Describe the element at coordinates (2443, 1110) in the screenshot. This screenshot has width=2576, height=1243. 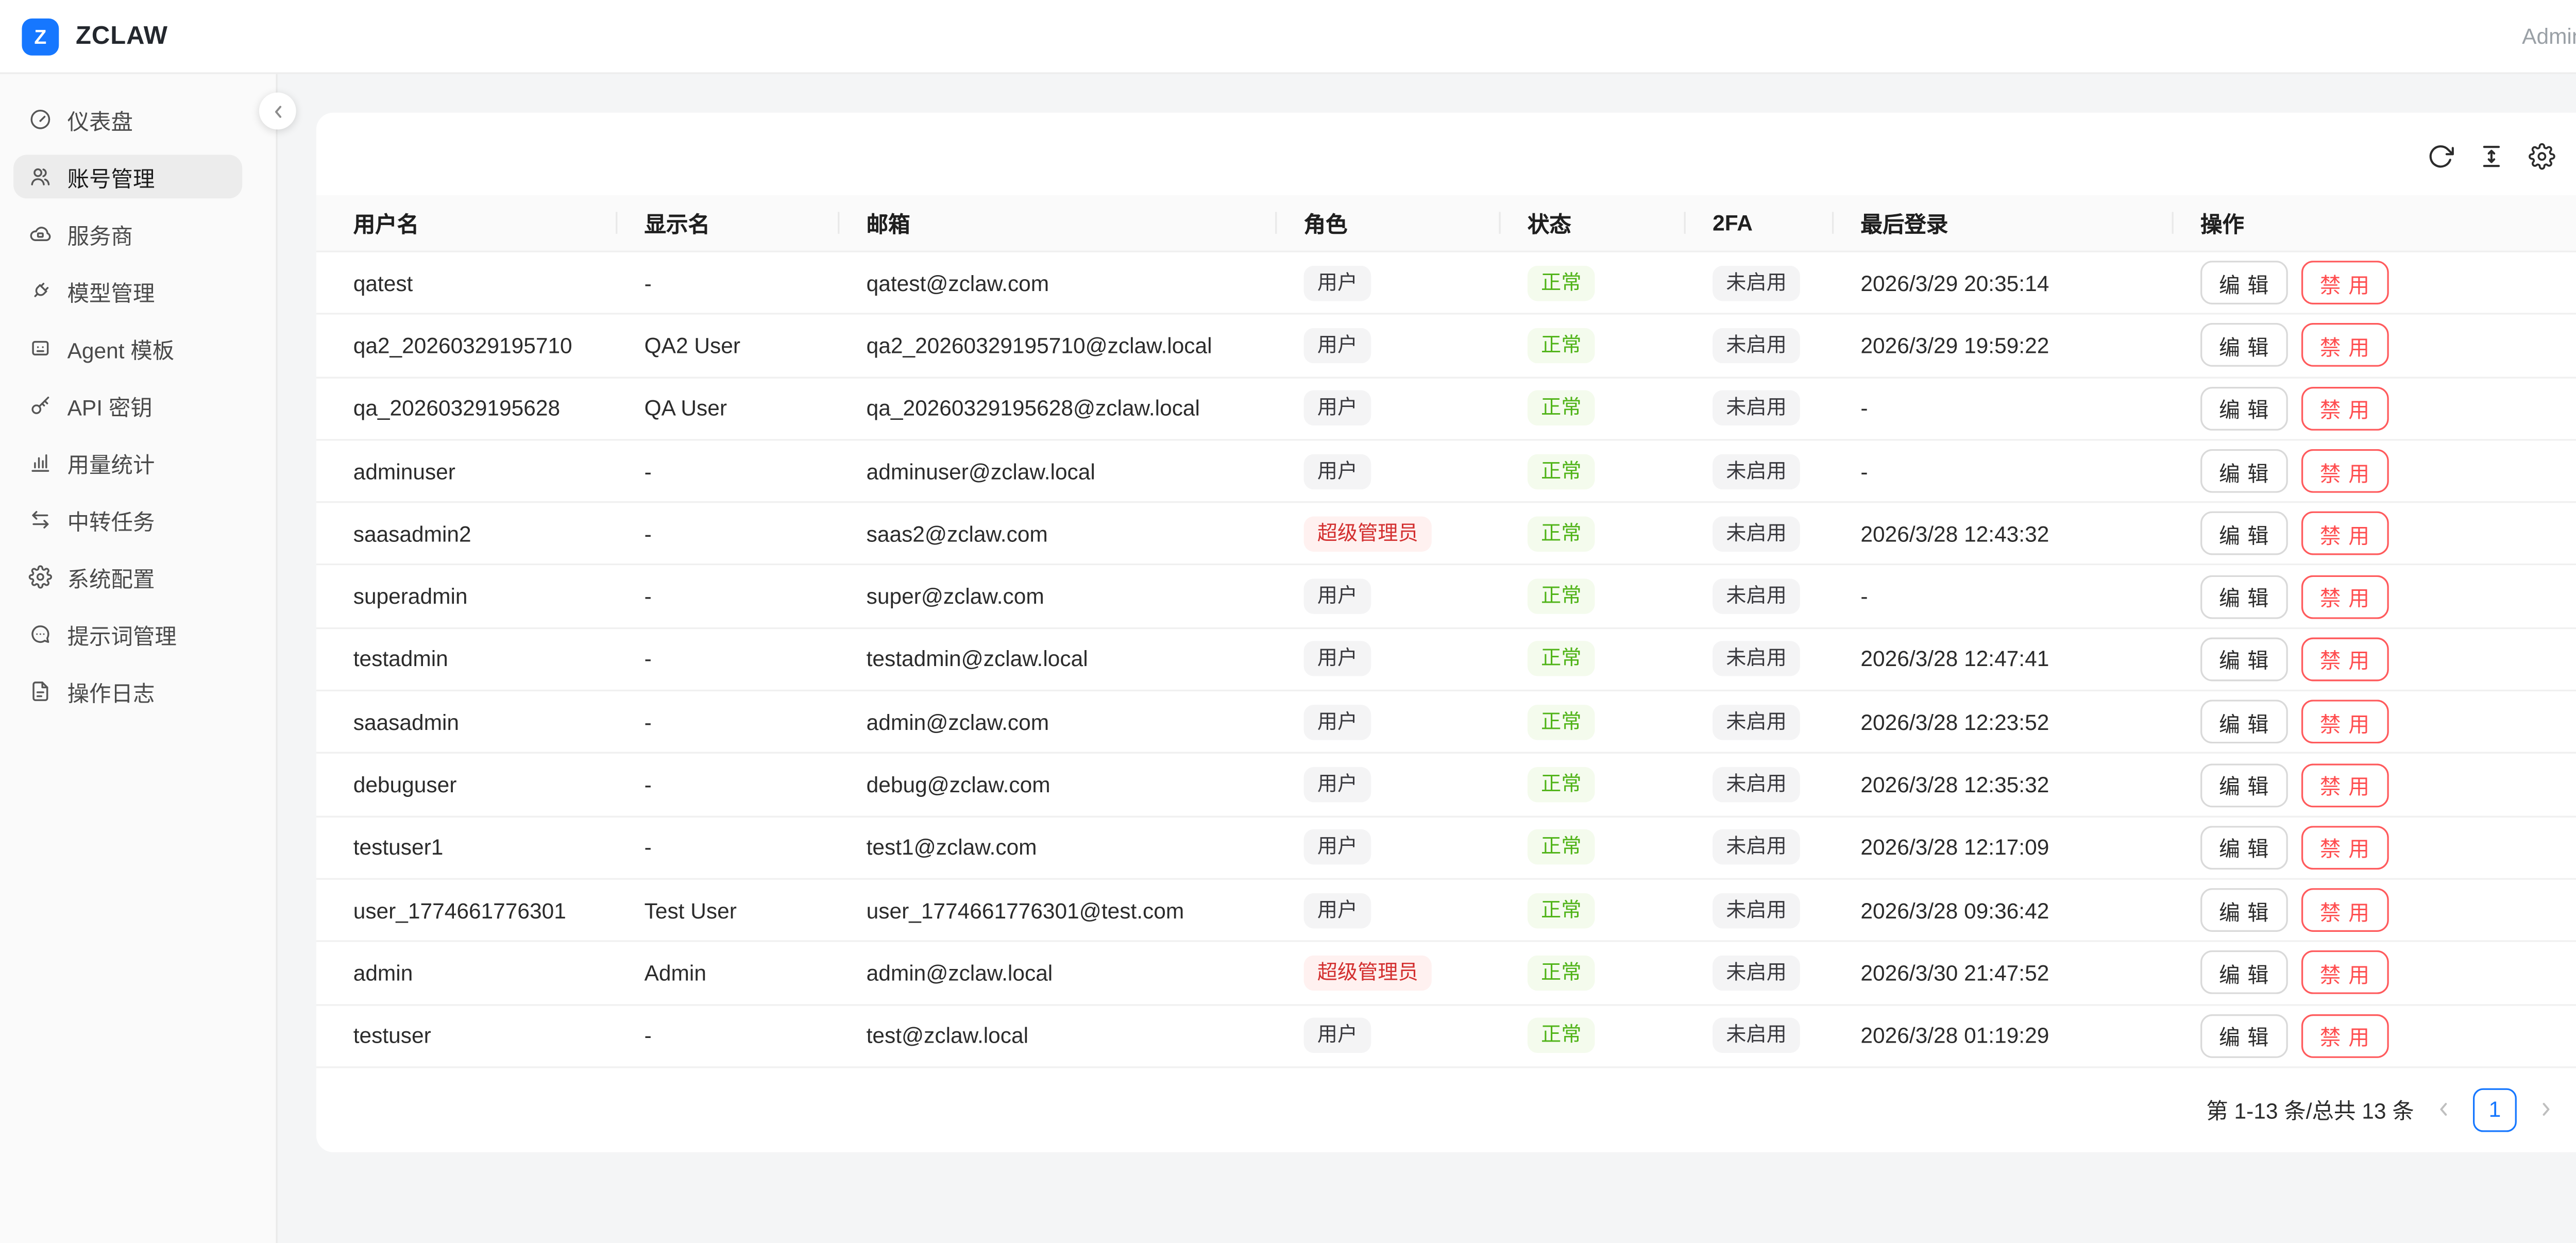
I see `pagination-prev-icon` at that location.